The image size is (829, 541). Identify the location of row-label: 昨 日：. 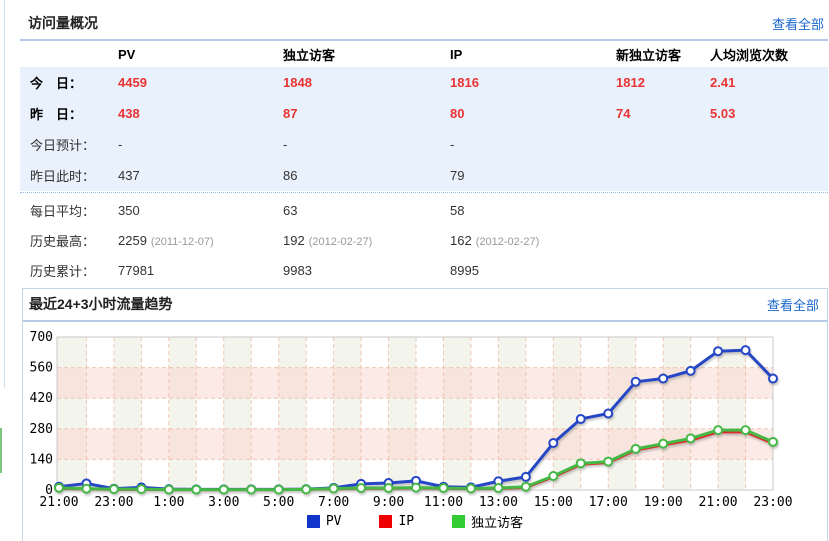
(56, 114).